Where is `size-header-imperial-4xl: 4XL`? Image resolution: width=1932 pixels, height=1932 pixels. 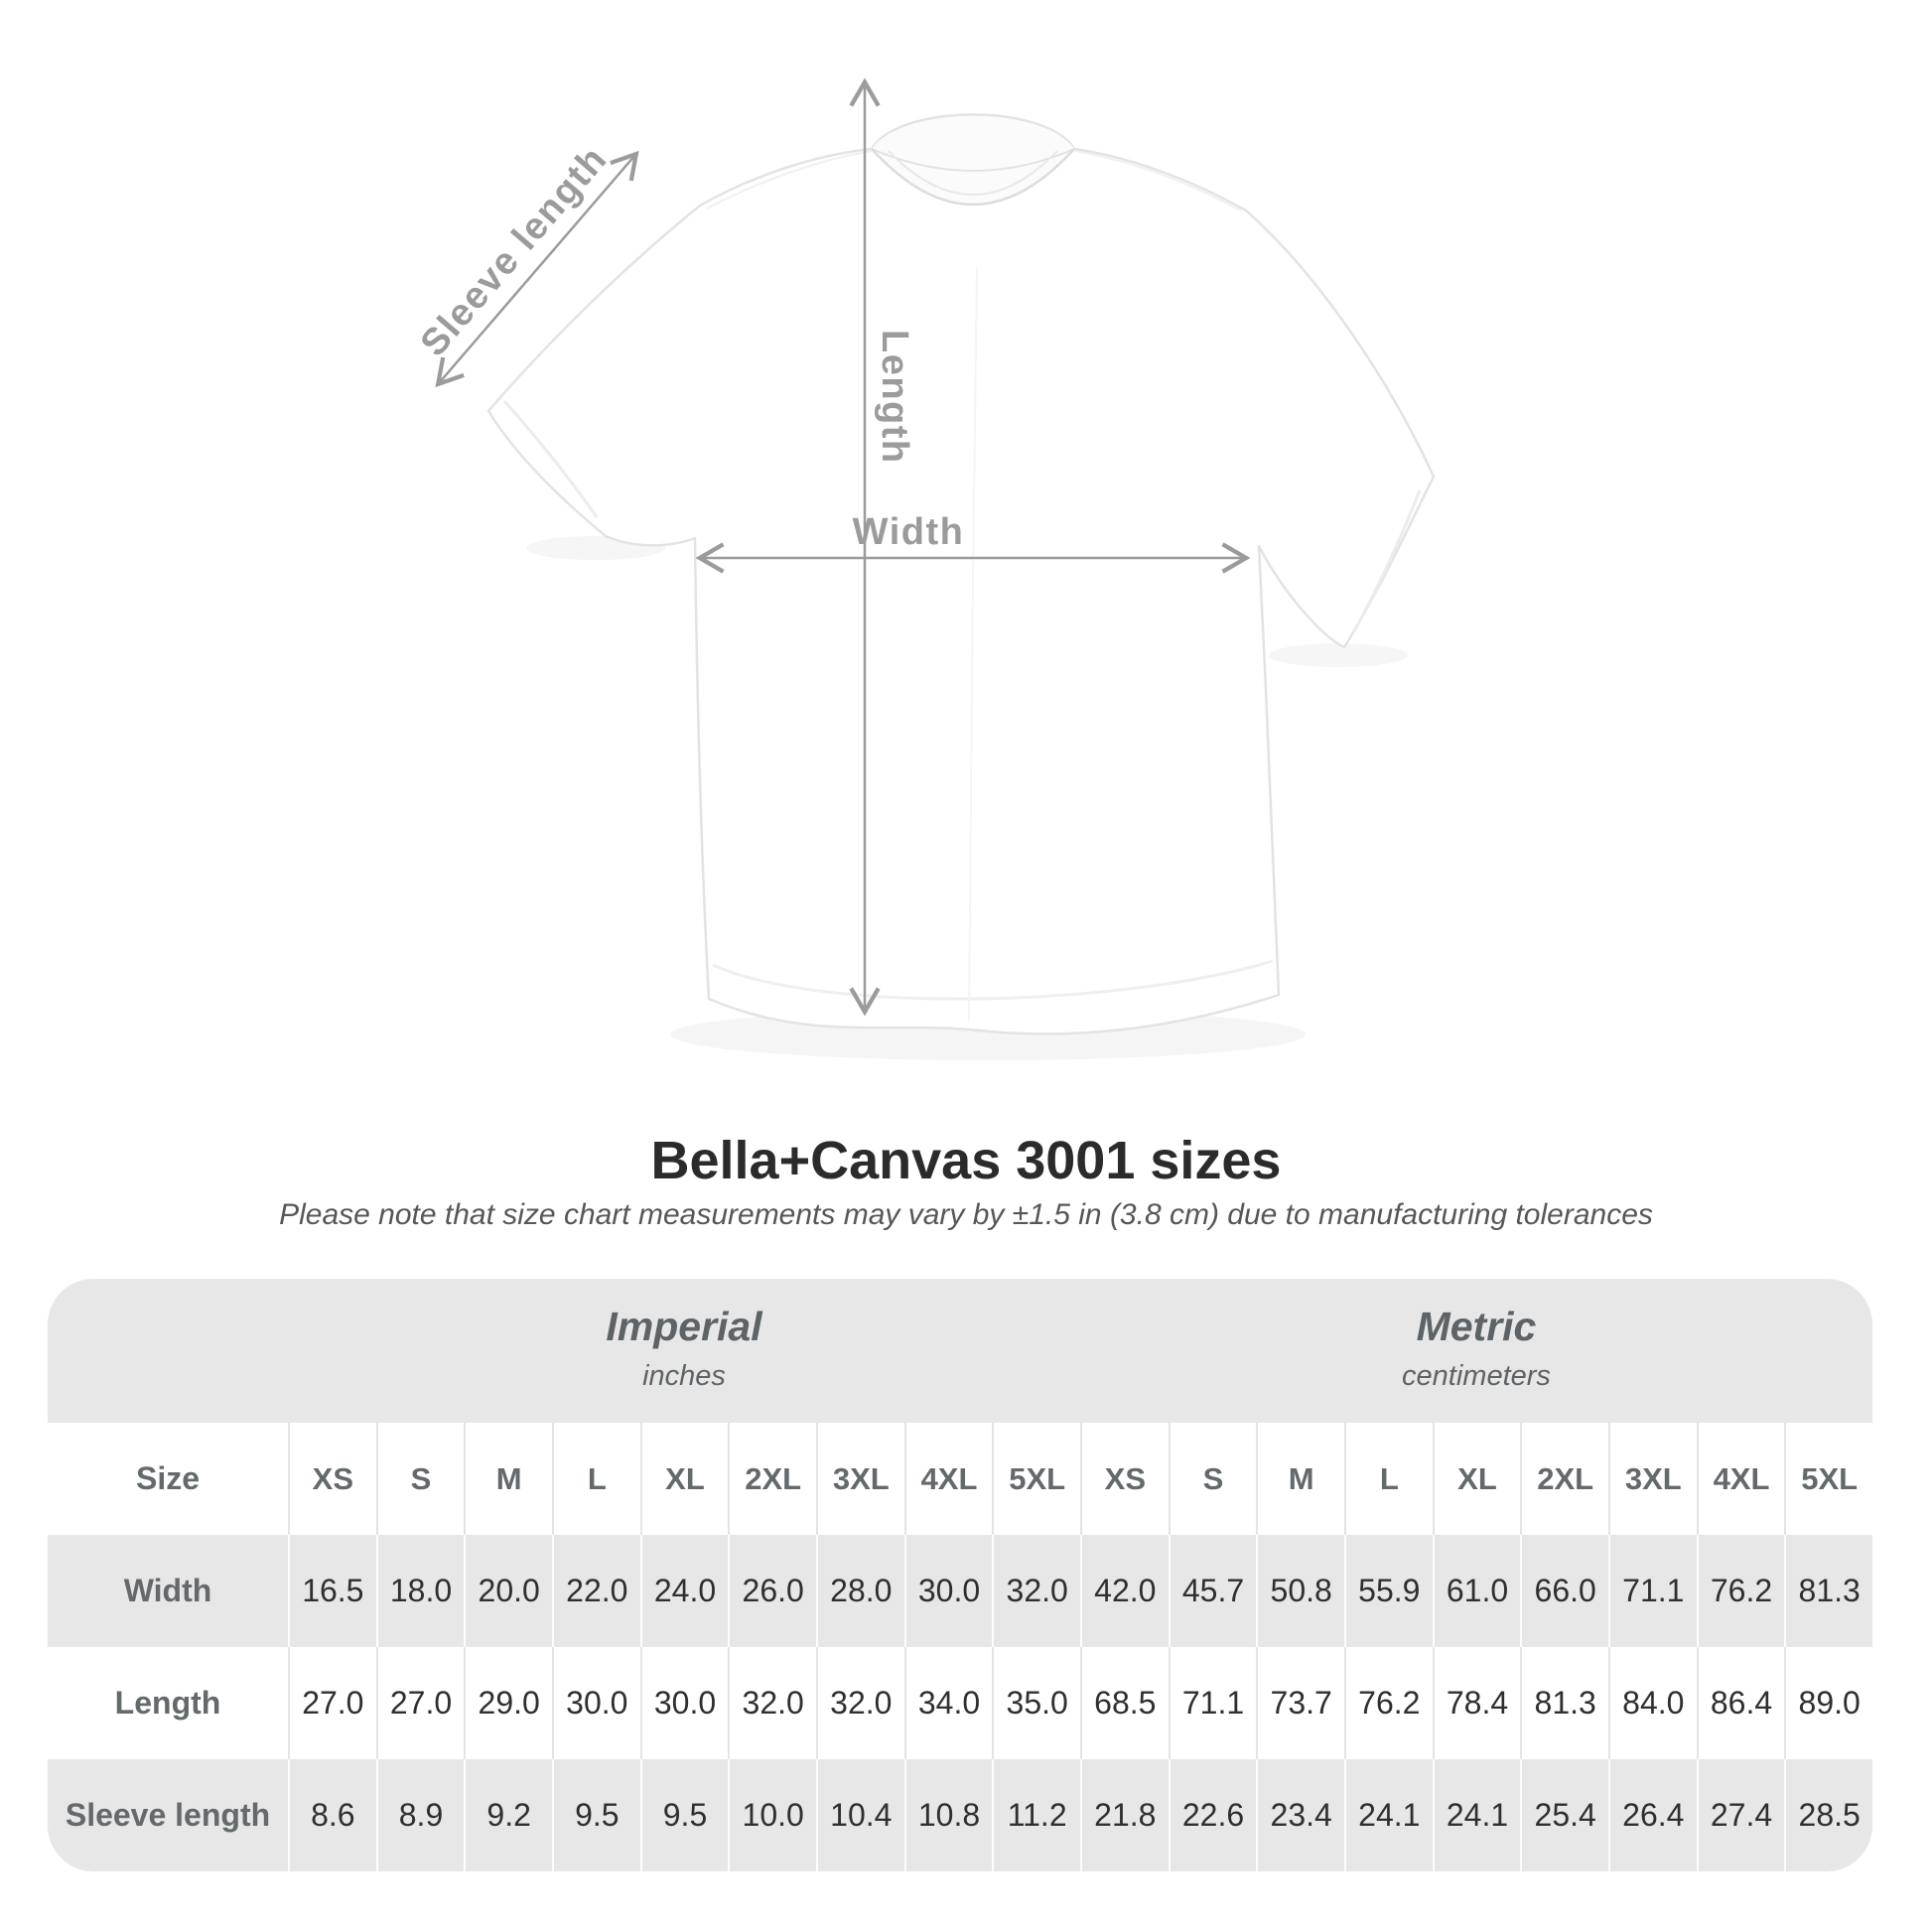
size-header-imperial-4xl: 4XL is located at coordinates (948, 1479).